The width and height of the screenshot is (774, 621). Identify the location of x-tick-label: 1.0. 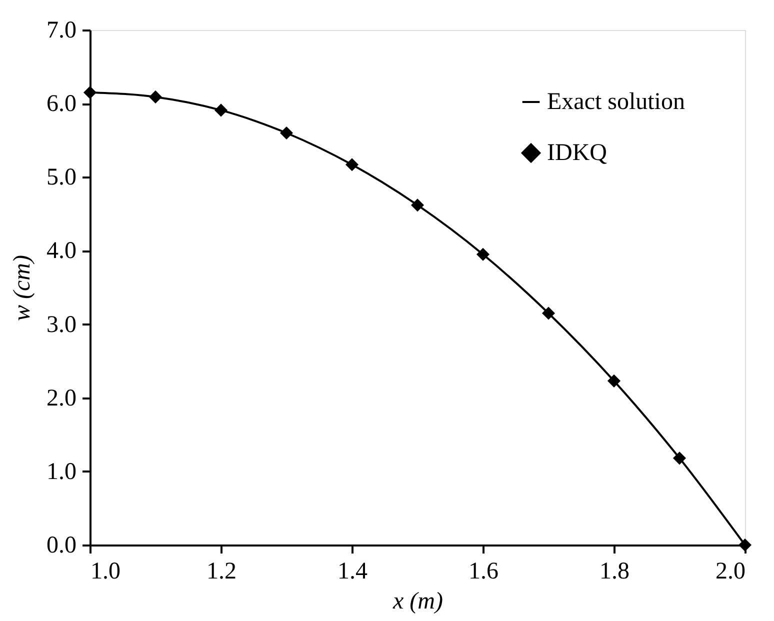
(105, 571).